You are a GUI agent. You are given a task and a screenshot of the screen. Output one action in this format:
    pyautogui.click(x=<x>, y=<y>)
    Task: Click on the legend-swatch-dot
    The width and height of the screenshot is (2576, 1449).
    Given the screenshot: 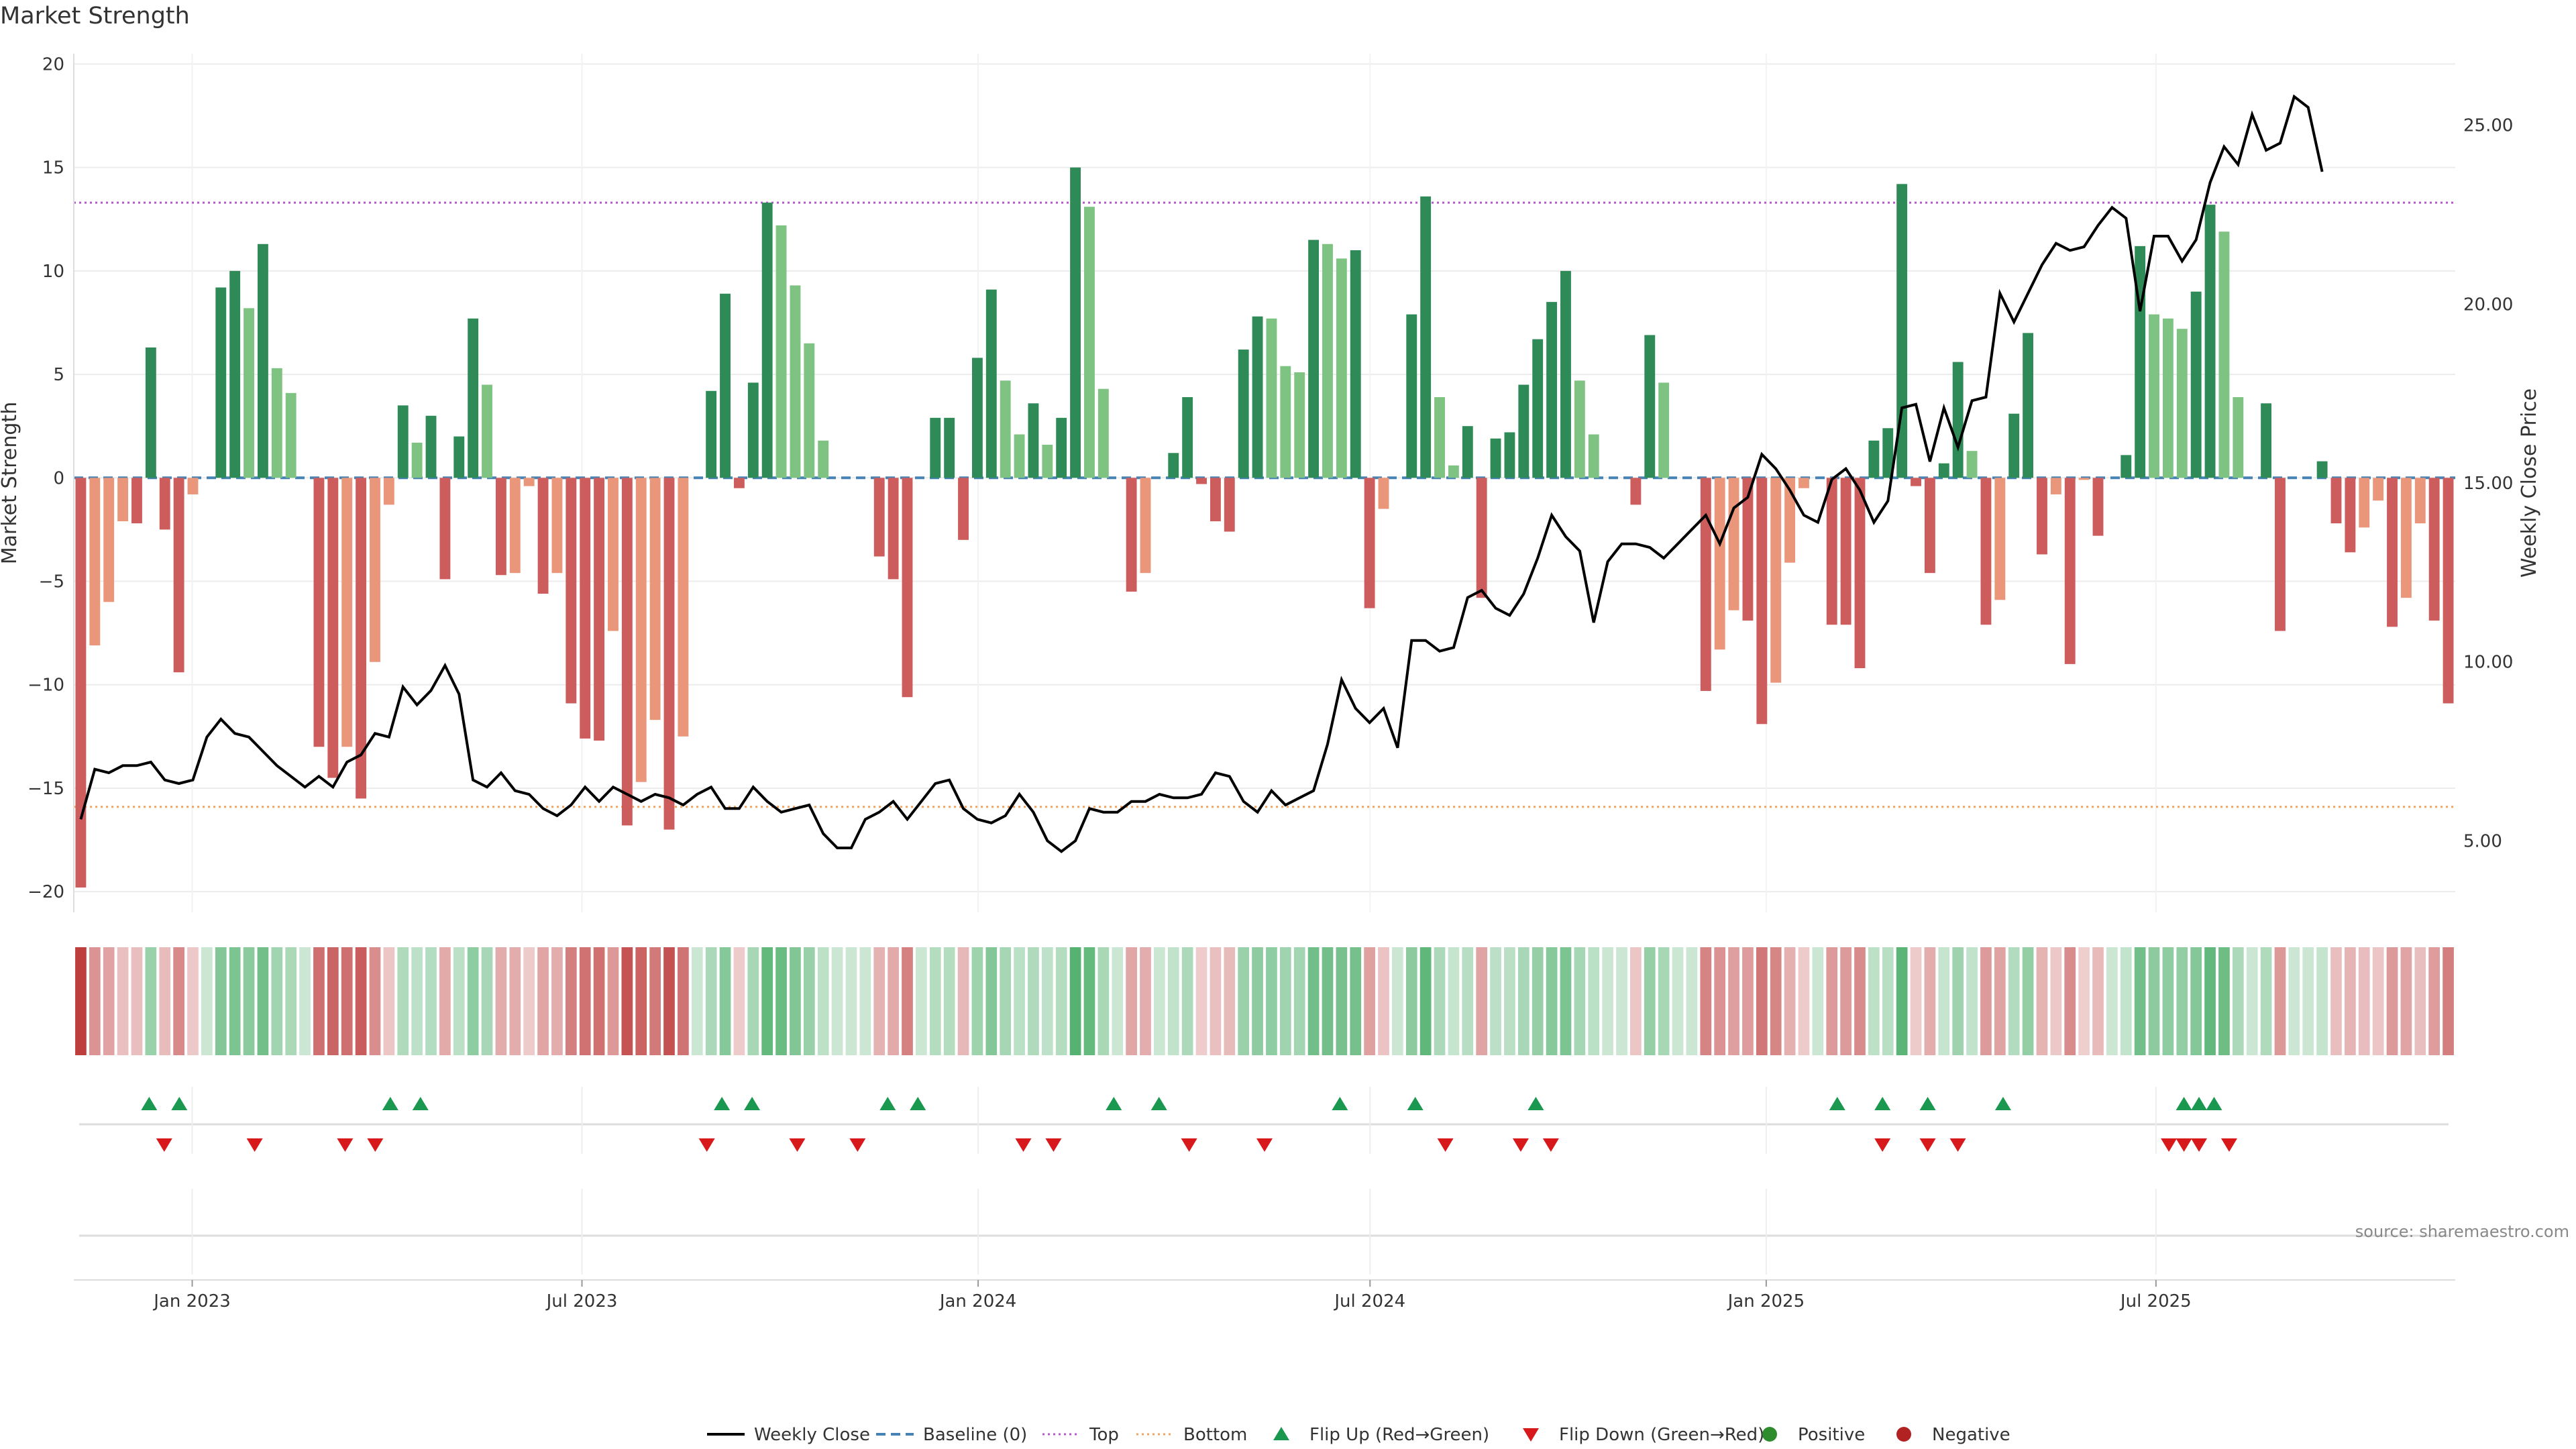 What is the action you would take?
    pyautogui.click(x=1769, y=1434)
    